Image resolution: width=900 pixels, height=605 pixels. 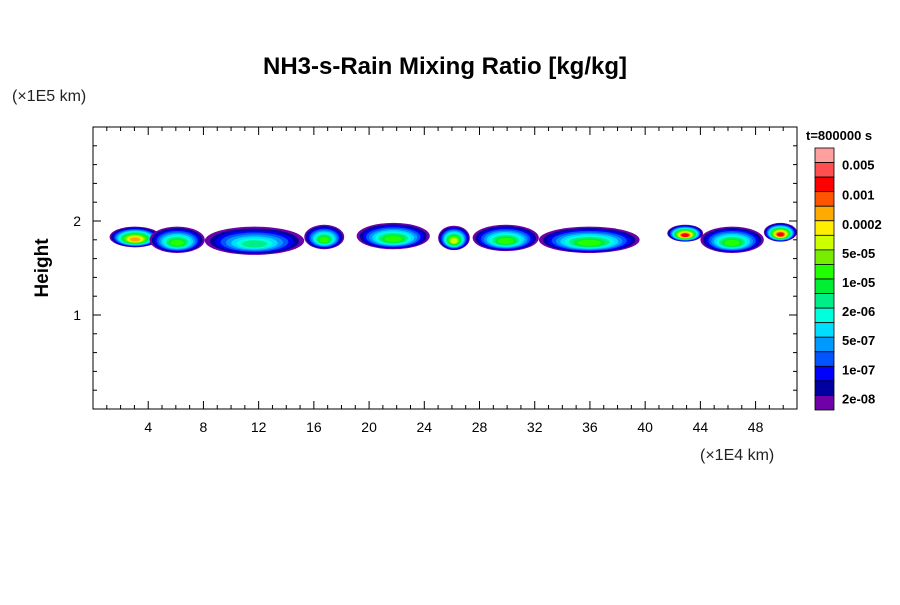 What do you see at coordinates (858, 282) in the screenshot?
I see `colorbar-label: 1e-05` at bounding box center [858, 282].